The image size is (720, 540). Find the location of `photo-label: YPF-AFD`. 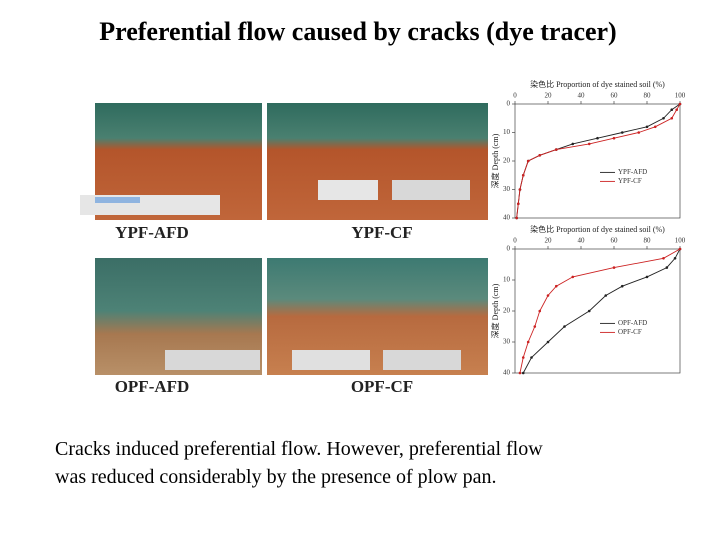

photo-label: YPF-AFD is located at coordinates (152, 232).